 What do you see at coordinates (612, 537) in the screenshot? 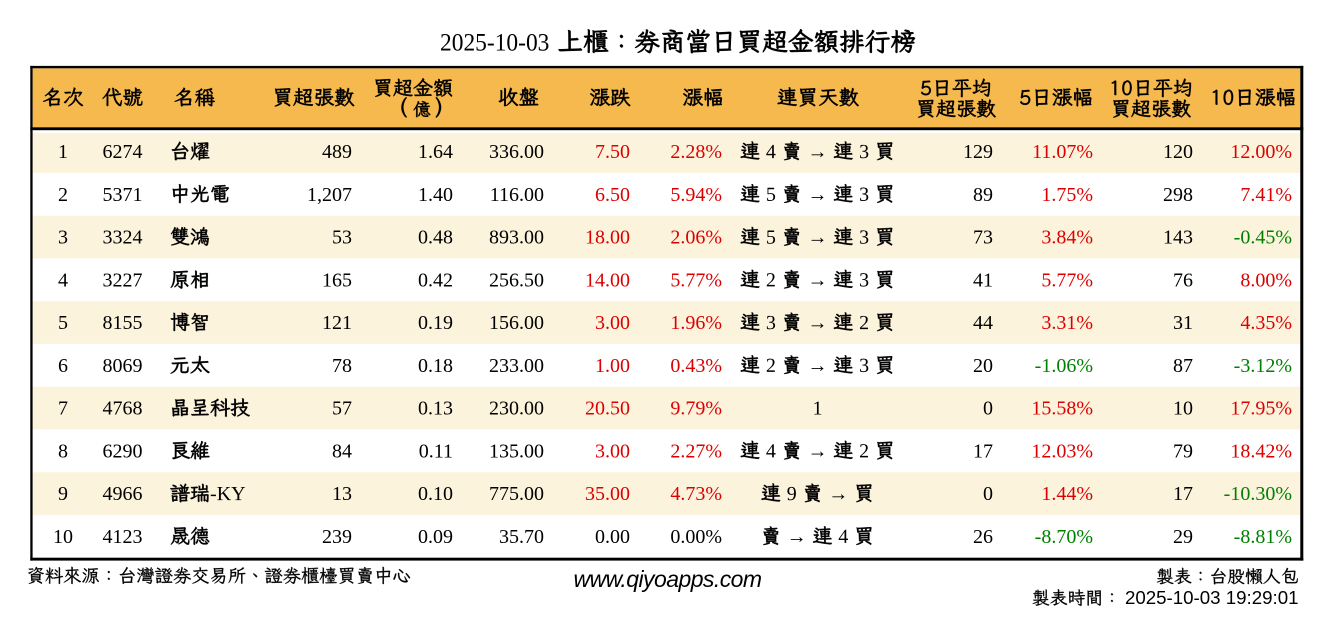
I see `svg-text: 0.00` at bounding box center [612, 537].